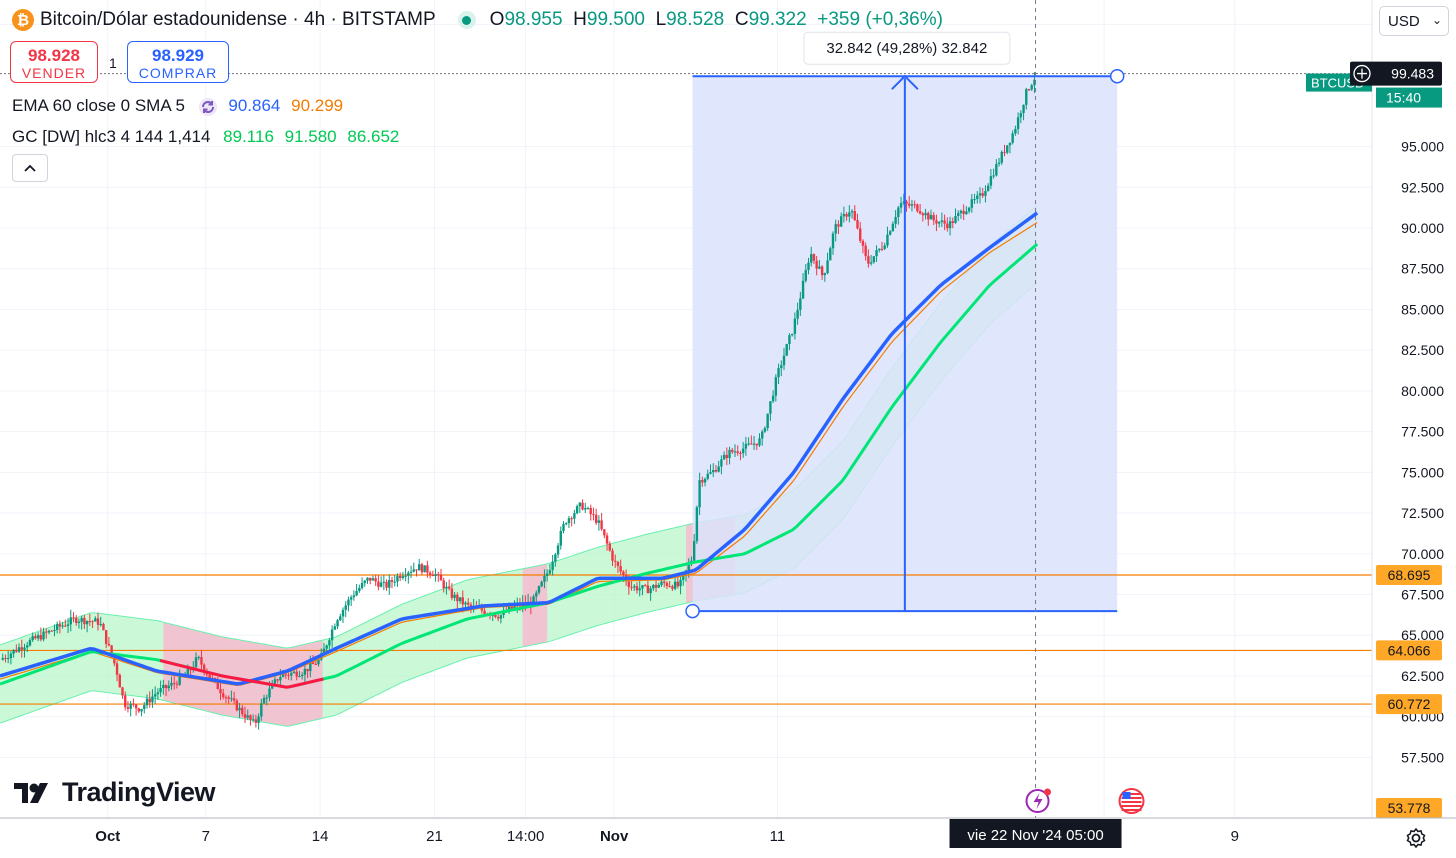 This screenshot has width=1456, height=858. What do you see at coordinates (1414, 429) in the screenshot?
I see `price-axis-bg` at bounding box center [1414, 429].